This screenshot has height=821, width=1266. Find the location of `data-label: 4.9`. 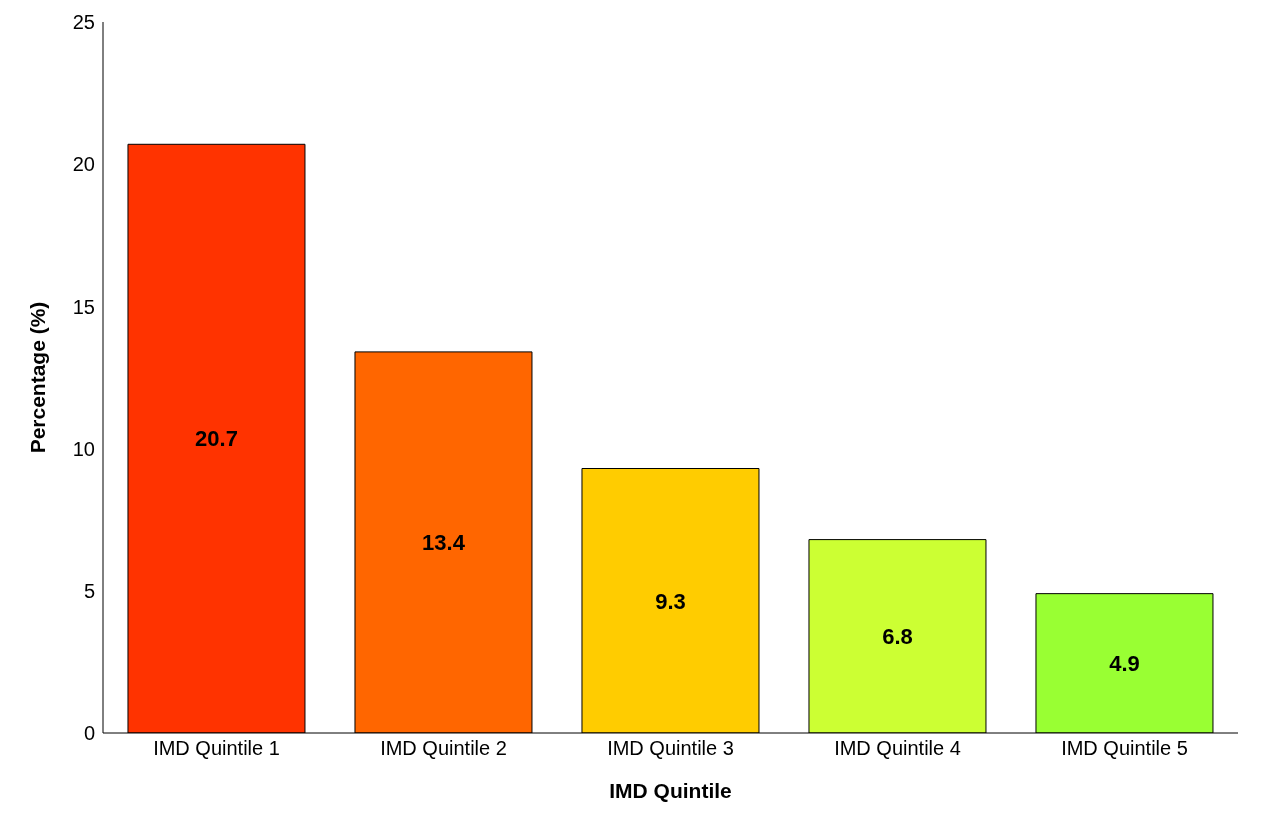

data-label: 4.9 is located at coordinates (1124, 664).